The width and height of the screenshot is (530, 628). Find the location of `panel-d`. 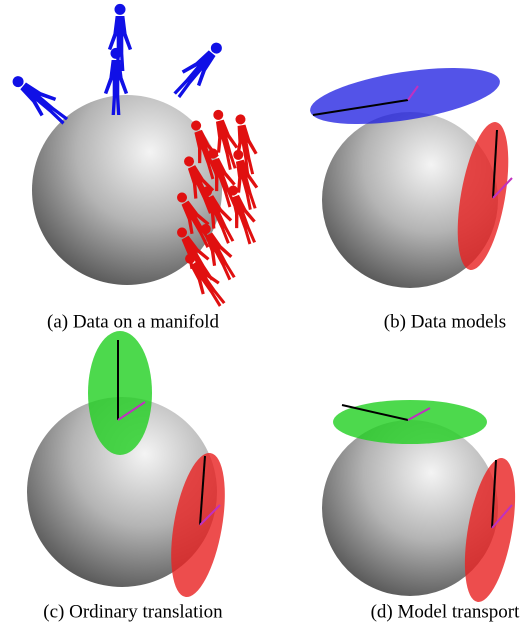

panel-d is located at coordinates (419, 501).